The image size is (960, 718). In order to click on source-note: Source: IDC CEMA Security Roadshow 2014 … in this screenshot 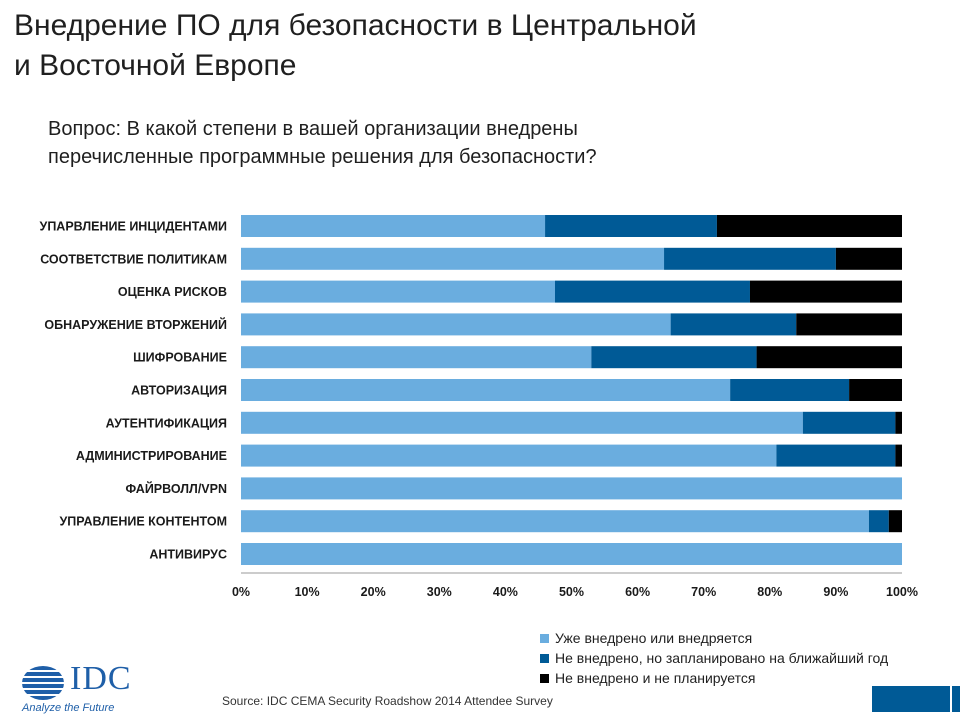, I will do `click(387, 701)`.